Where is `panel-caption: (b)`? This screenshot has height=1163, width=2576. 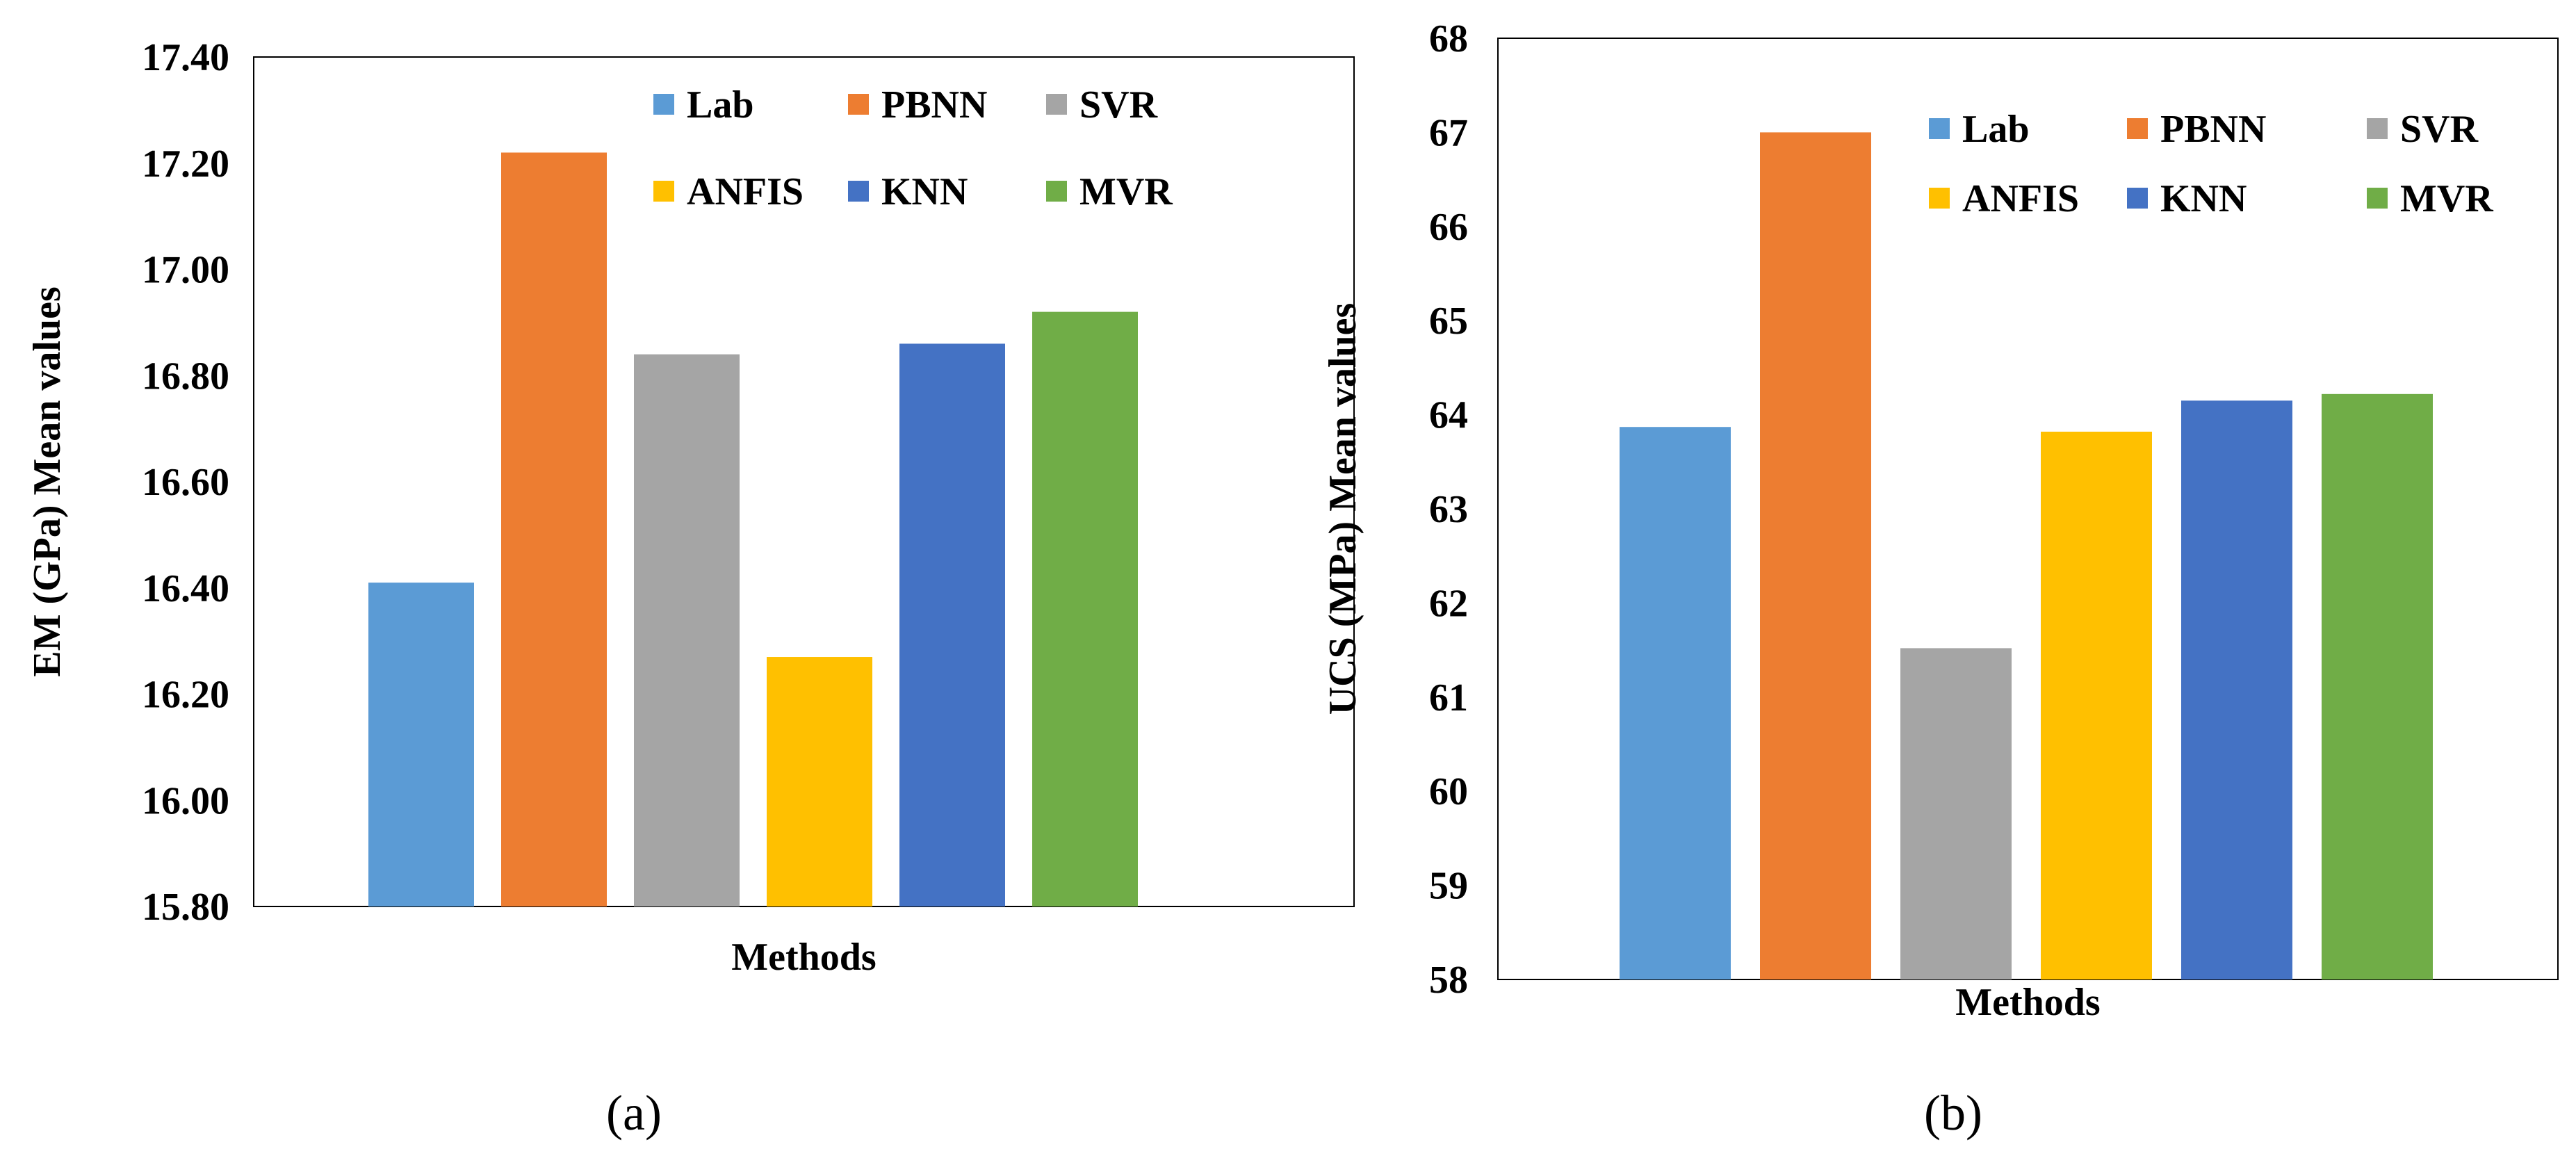
panel-caption: (b) is located at coordinates (1953, 1113).